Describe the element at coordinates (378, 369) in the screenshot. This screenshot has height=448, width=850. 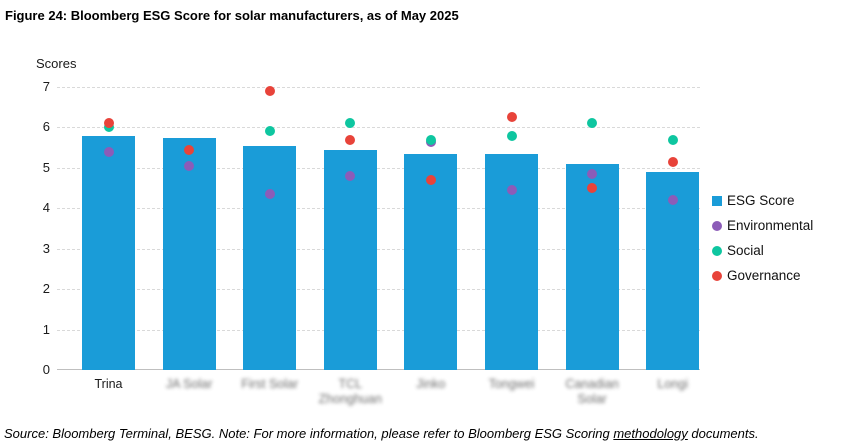
I see `x-axis-line` at that location.